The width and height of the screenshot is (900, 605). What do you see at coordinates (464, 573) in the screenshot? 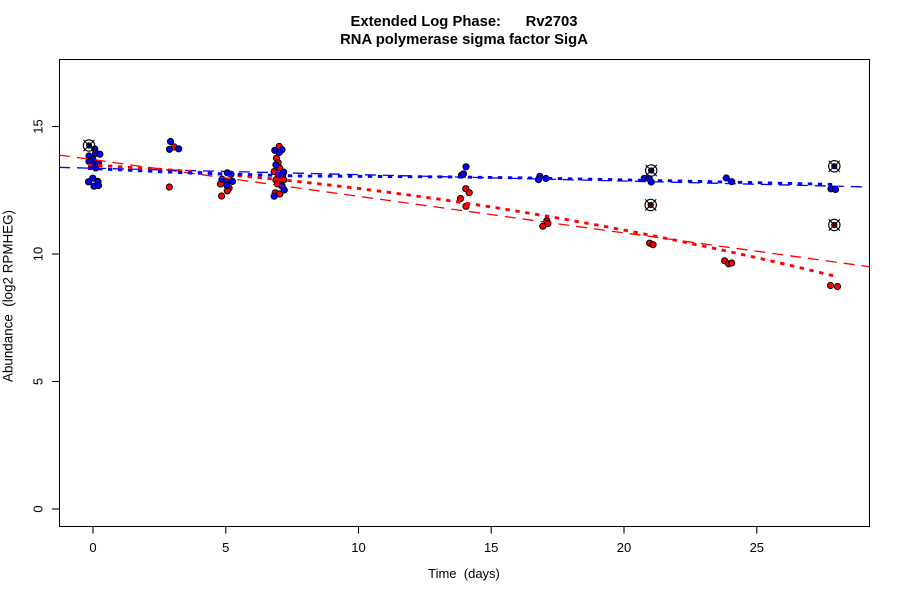
I see `svg-text: Time (days)` at bounding box center [464, 573].